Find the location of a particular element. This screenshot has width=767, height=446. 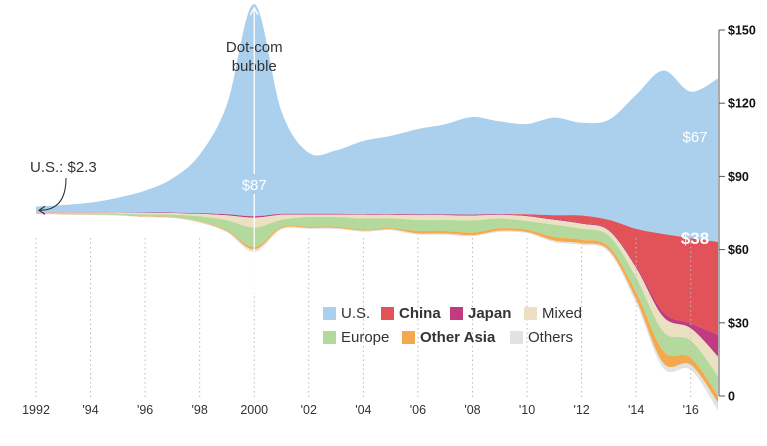

y-tick-label: $60 is located at coordinates (738, 250).